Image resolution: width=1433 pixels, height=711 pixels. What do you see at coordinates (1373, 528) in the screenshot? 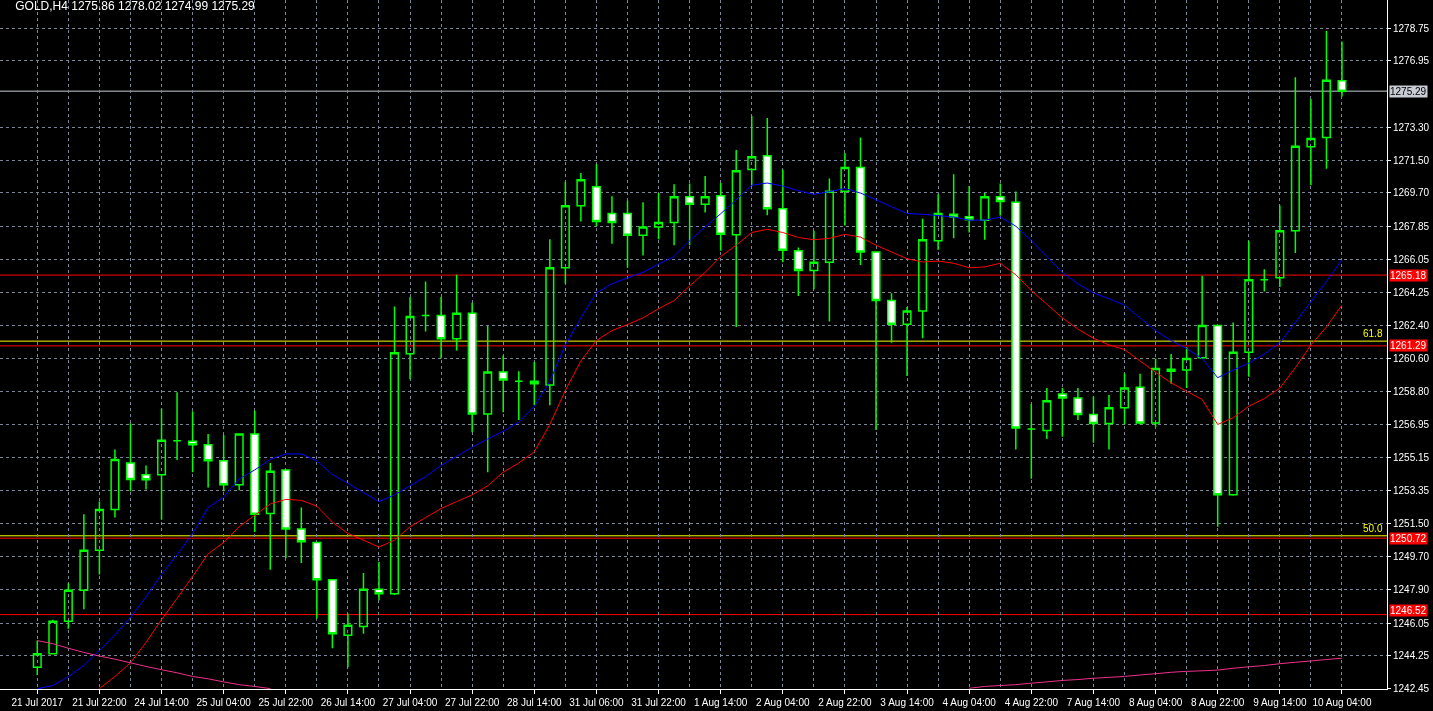
I see `annotation: 50.0` at bounding box center [1373, 528].